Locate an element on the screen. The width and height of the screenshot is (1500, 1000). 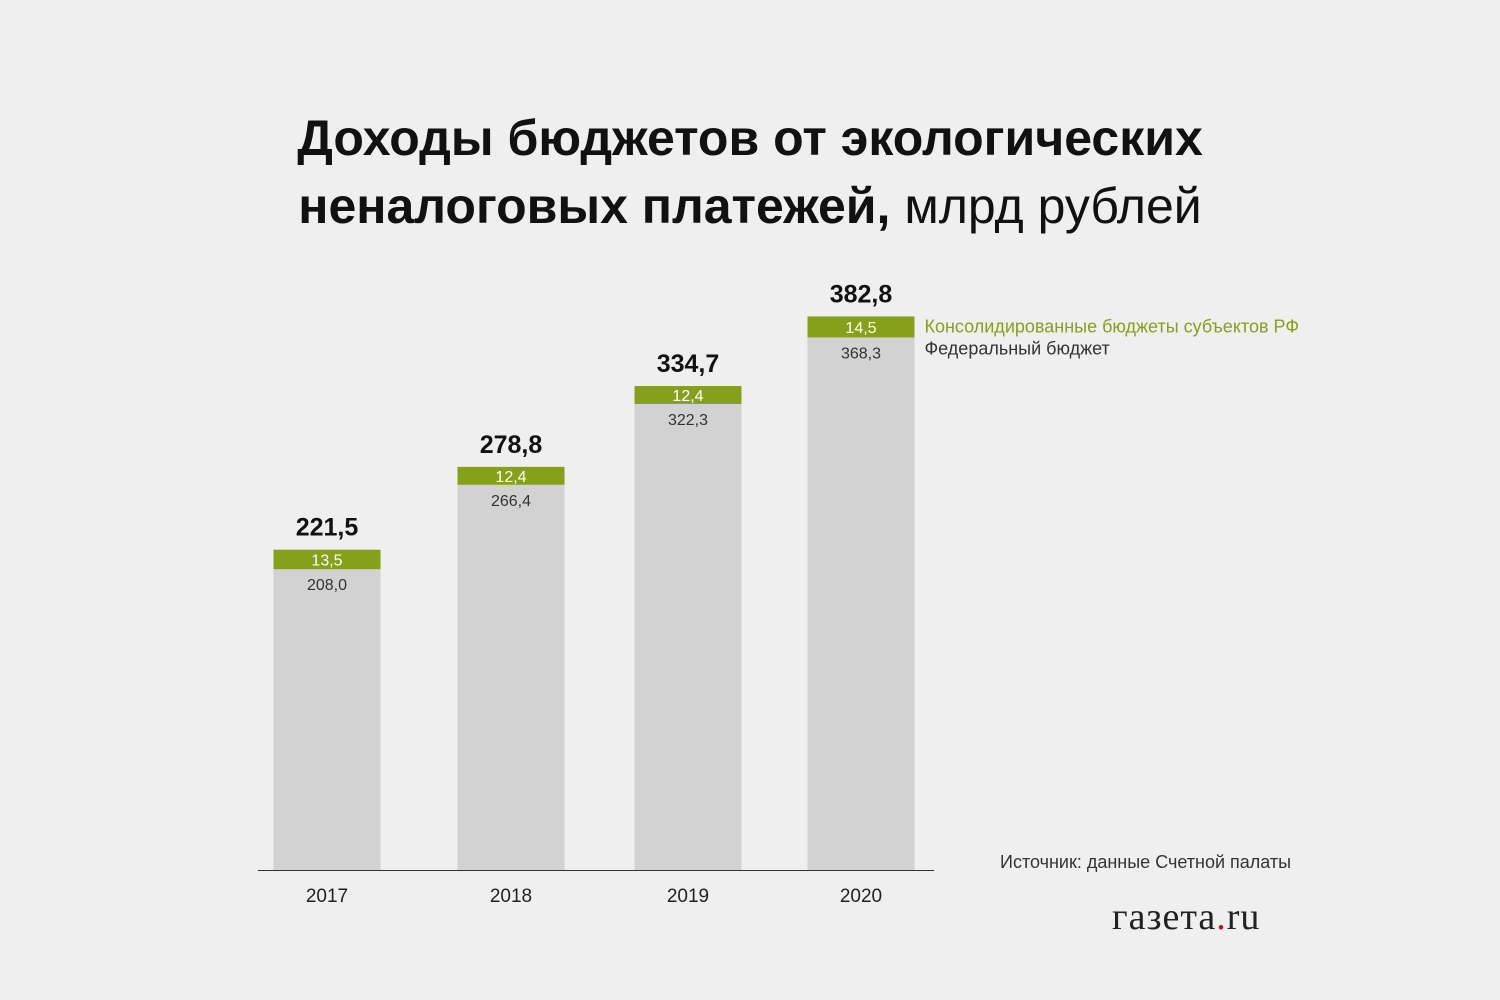
bar-regional-2017 is located at coordinates (327, 559).